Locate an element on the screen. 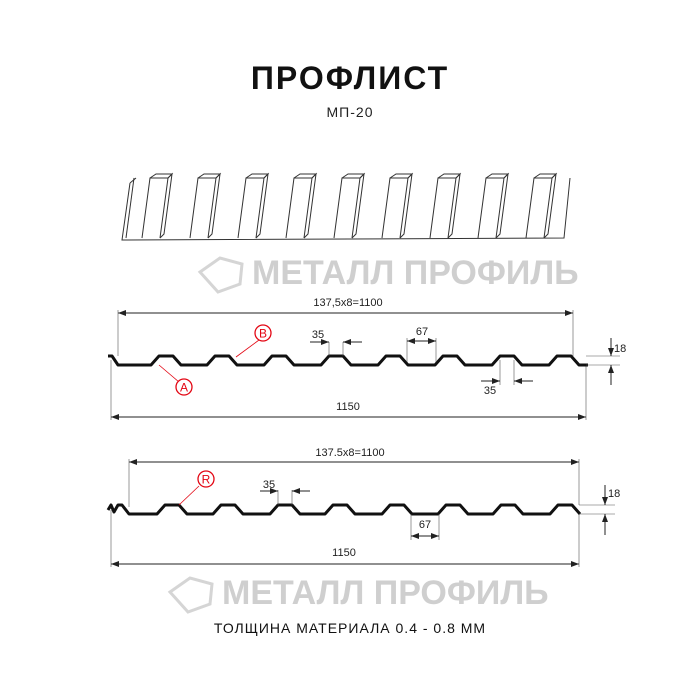 Image resolution: width=700 pixels, height=700 pixels. valley-width-label: 35 is located at coordinates (490, 391).